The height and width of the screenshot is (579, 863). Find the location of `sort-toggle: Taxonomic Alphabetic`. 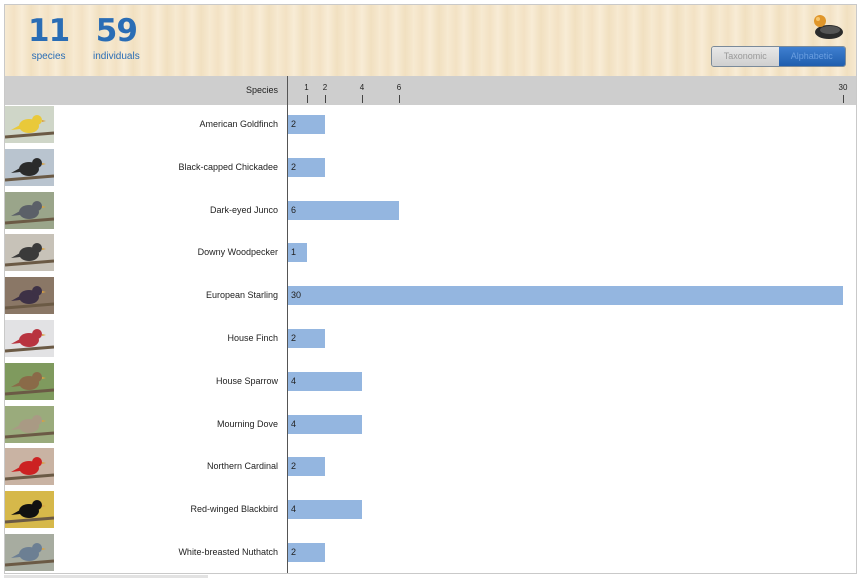

sort-toggle: Taxonomic Alphabetic is located at coordinates (778, 56).